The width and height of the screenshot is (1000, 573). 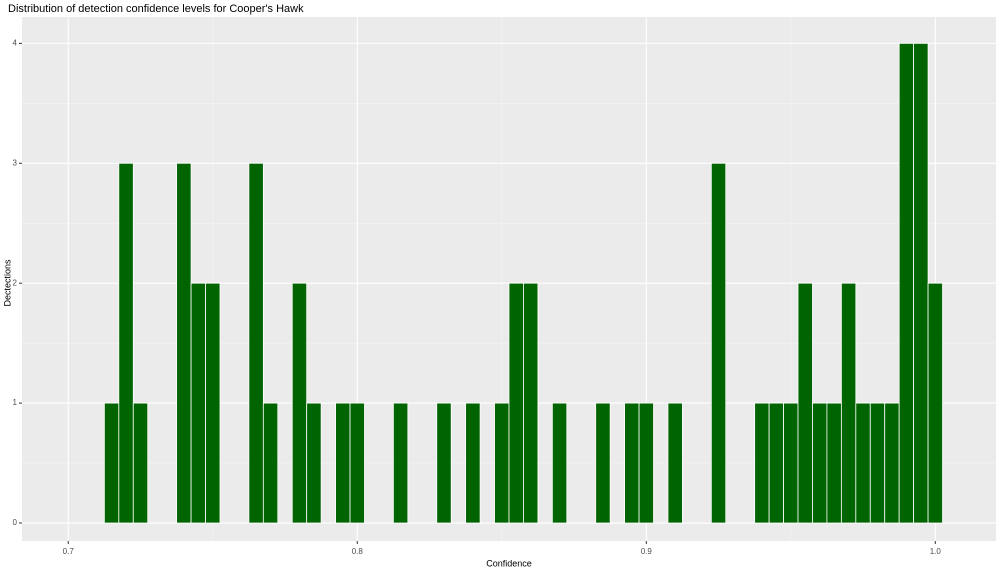 What do you see at coordinates (647, 551) in the screenshot?
I see `x-tick-label: 0.9` at bounding box center [647, 551].